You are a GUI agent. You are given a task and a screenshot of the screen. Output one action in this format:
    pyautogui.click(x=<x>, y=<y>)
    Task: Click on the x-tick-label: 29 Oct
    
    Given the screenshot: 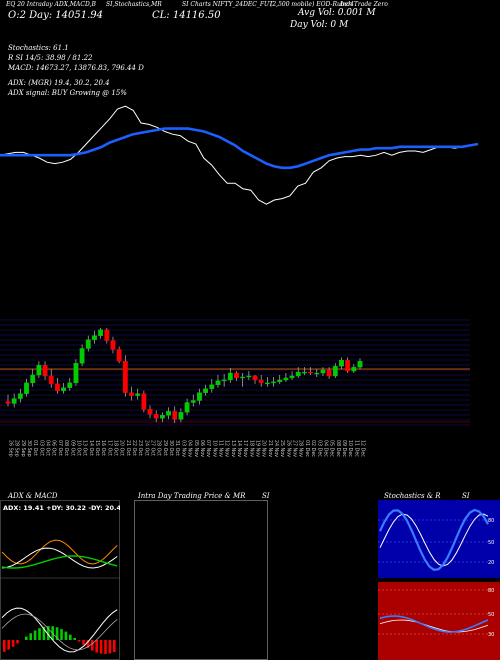 What is the action you would take?
    pyautogui.click(x=165, y=448)
    